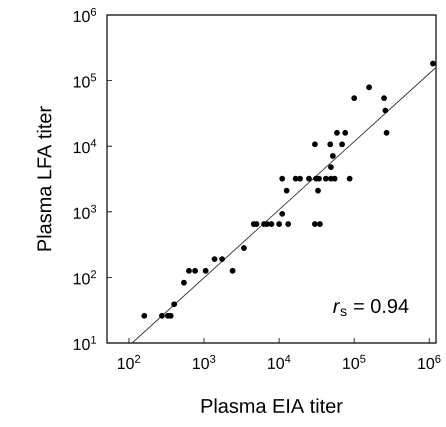  Describe the element at coordinates (370, 307) in the screenshot. I see `annotation: r$_{s}$ = 0.94` at that location.